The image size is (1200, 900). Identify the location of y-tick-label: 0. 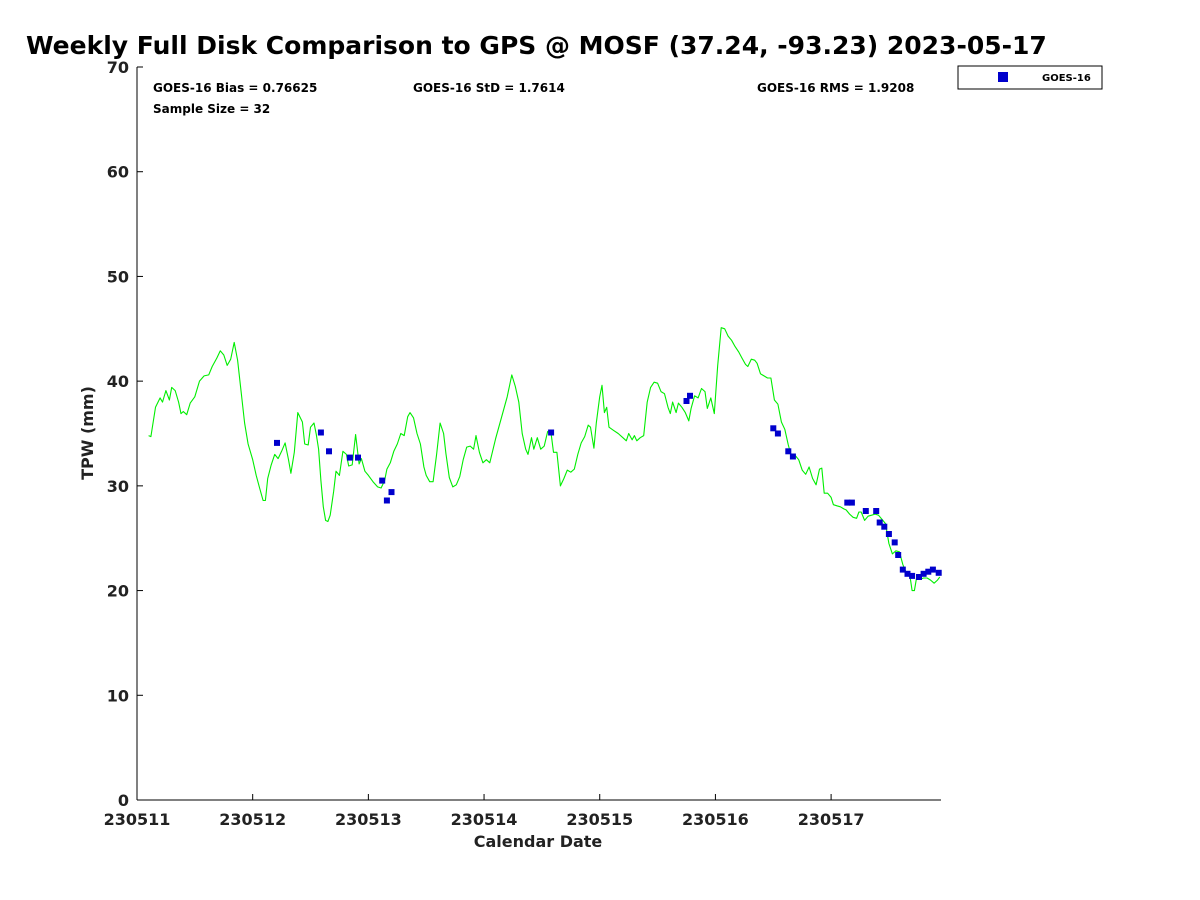
(123, 800).